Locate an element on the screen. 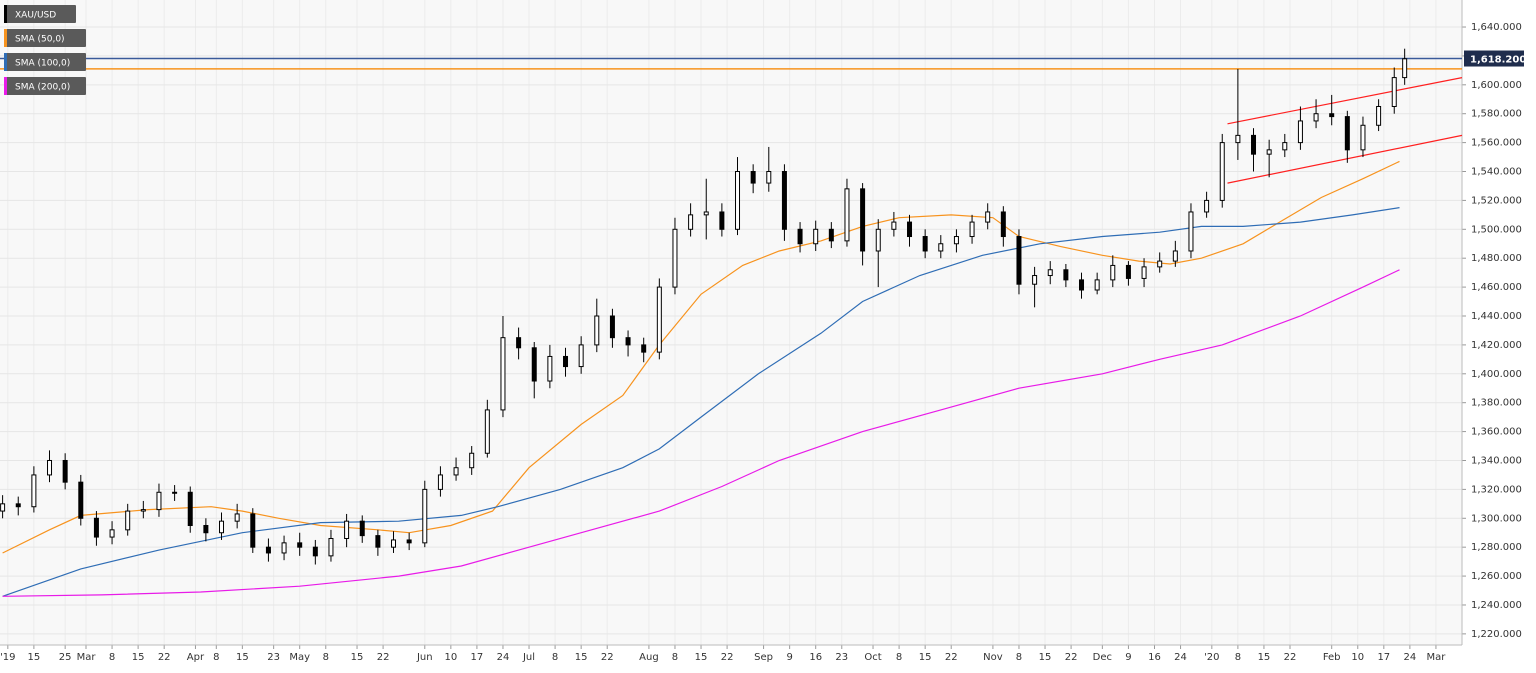  x-tick-label: Nov is located at coordinates (993, 657).